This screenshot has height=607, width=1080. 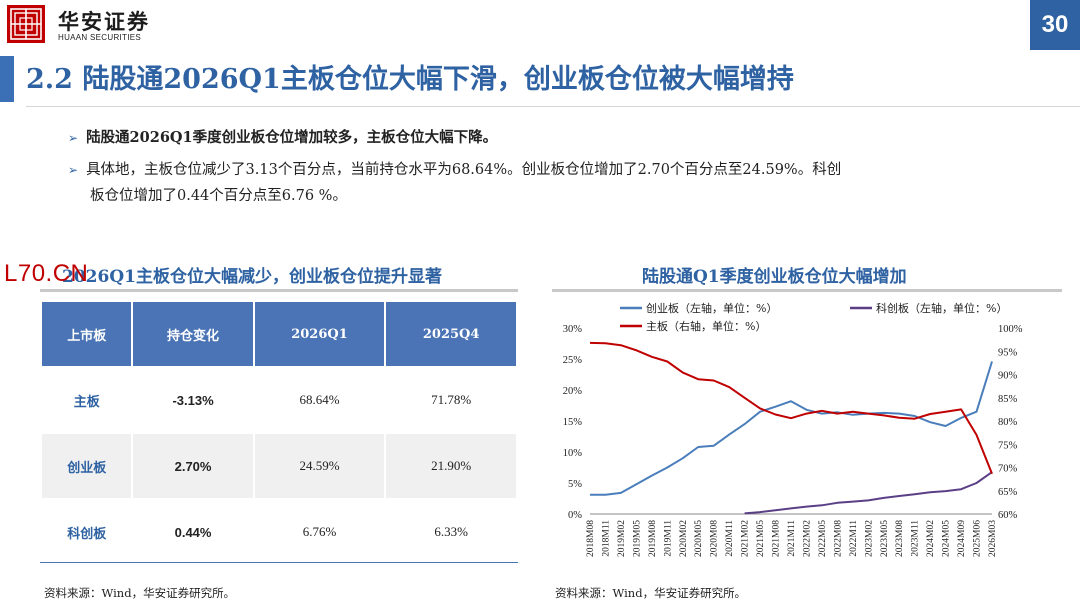 I want to click on y-left-tick-label: 10%, so click(x=573, y=453).